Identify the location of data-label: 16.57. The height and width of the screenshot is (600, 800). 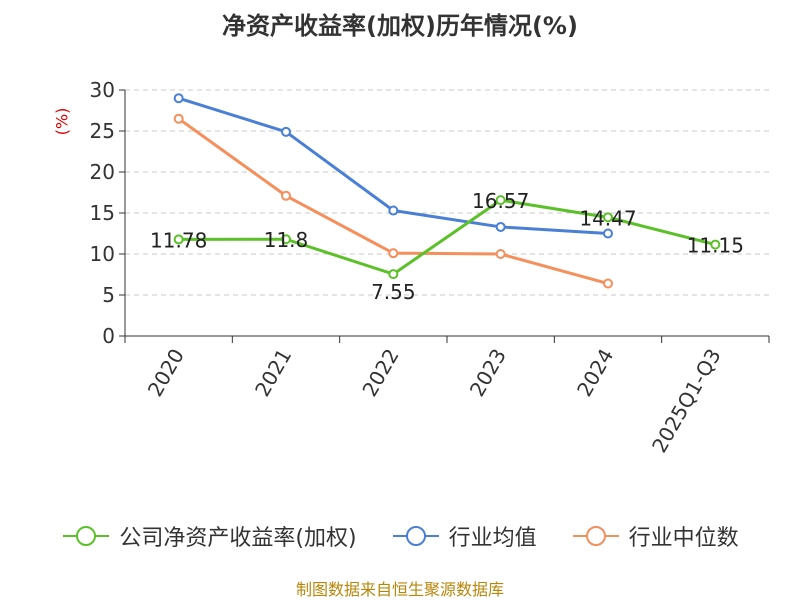
(500, 201).